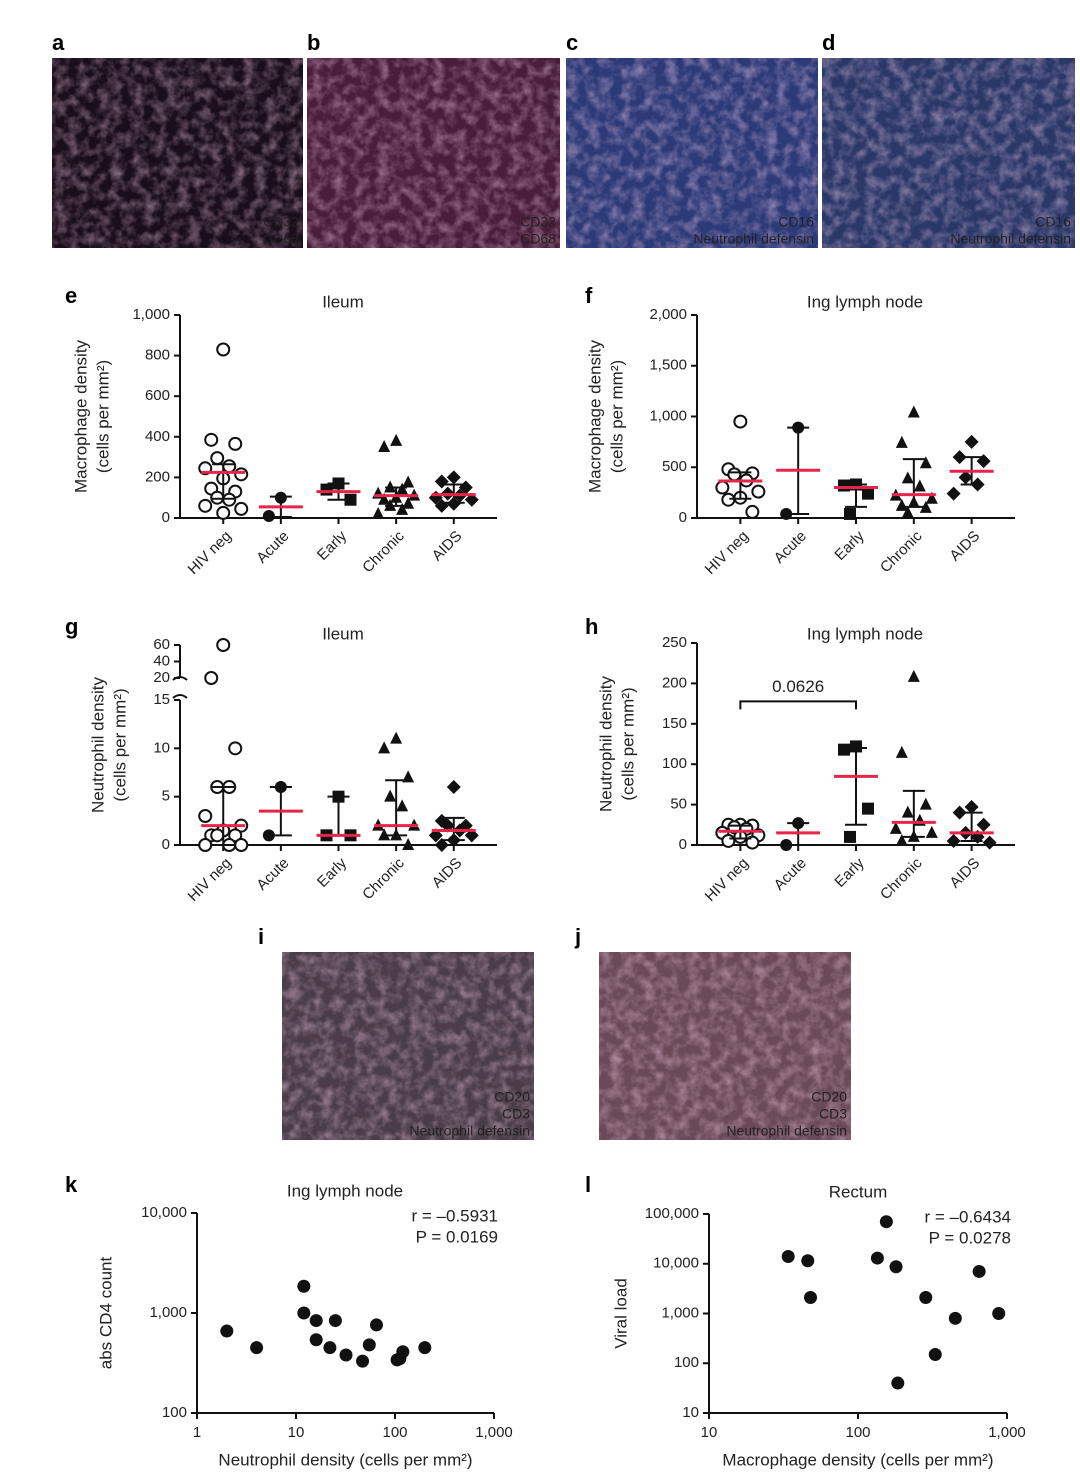 This screenshot has width=1080, height=1484. I want to click on y-tick-label: 100,000, so click(672, 1213).